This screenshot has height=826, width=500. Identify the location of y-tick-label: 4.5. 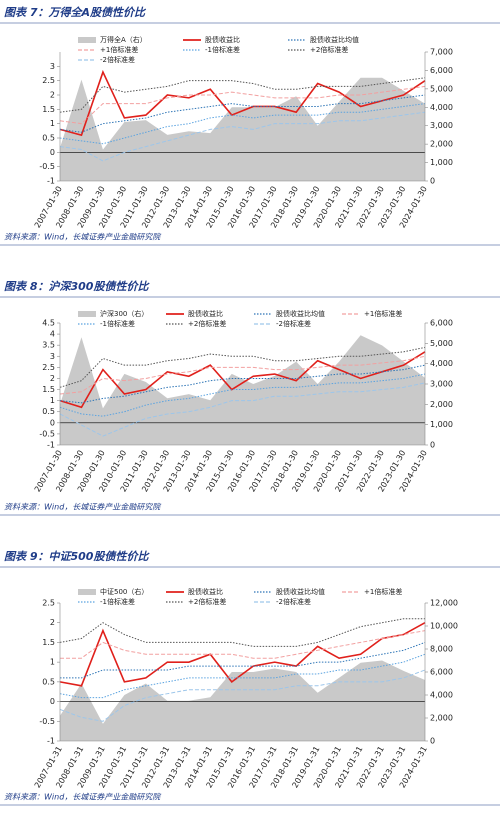
(48, 323).